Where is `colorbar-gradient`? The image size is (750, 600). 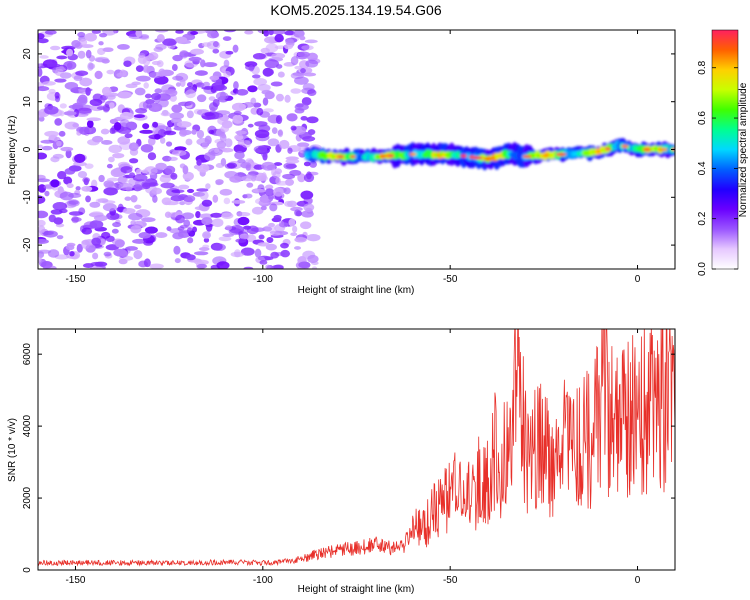 colorbar-gradient is located at coordinates (725, 149).